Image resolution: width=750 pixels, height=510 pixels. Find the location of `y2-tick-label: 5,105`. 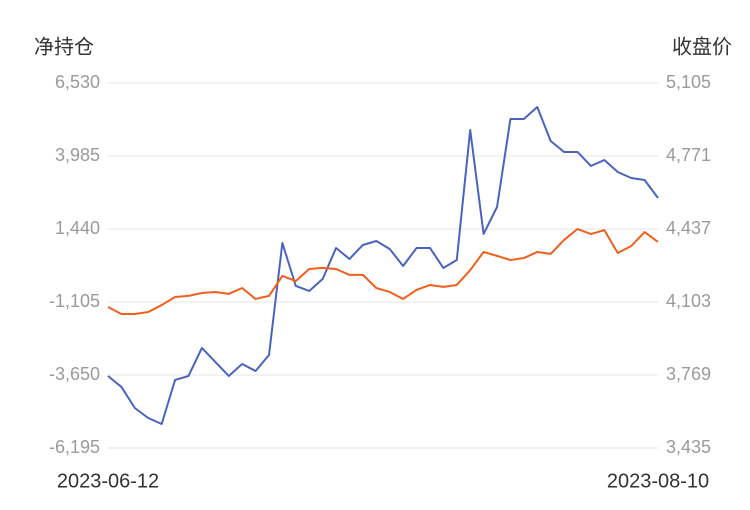

y2-tick-label: 5,105 is located at coordinates (688, 82).